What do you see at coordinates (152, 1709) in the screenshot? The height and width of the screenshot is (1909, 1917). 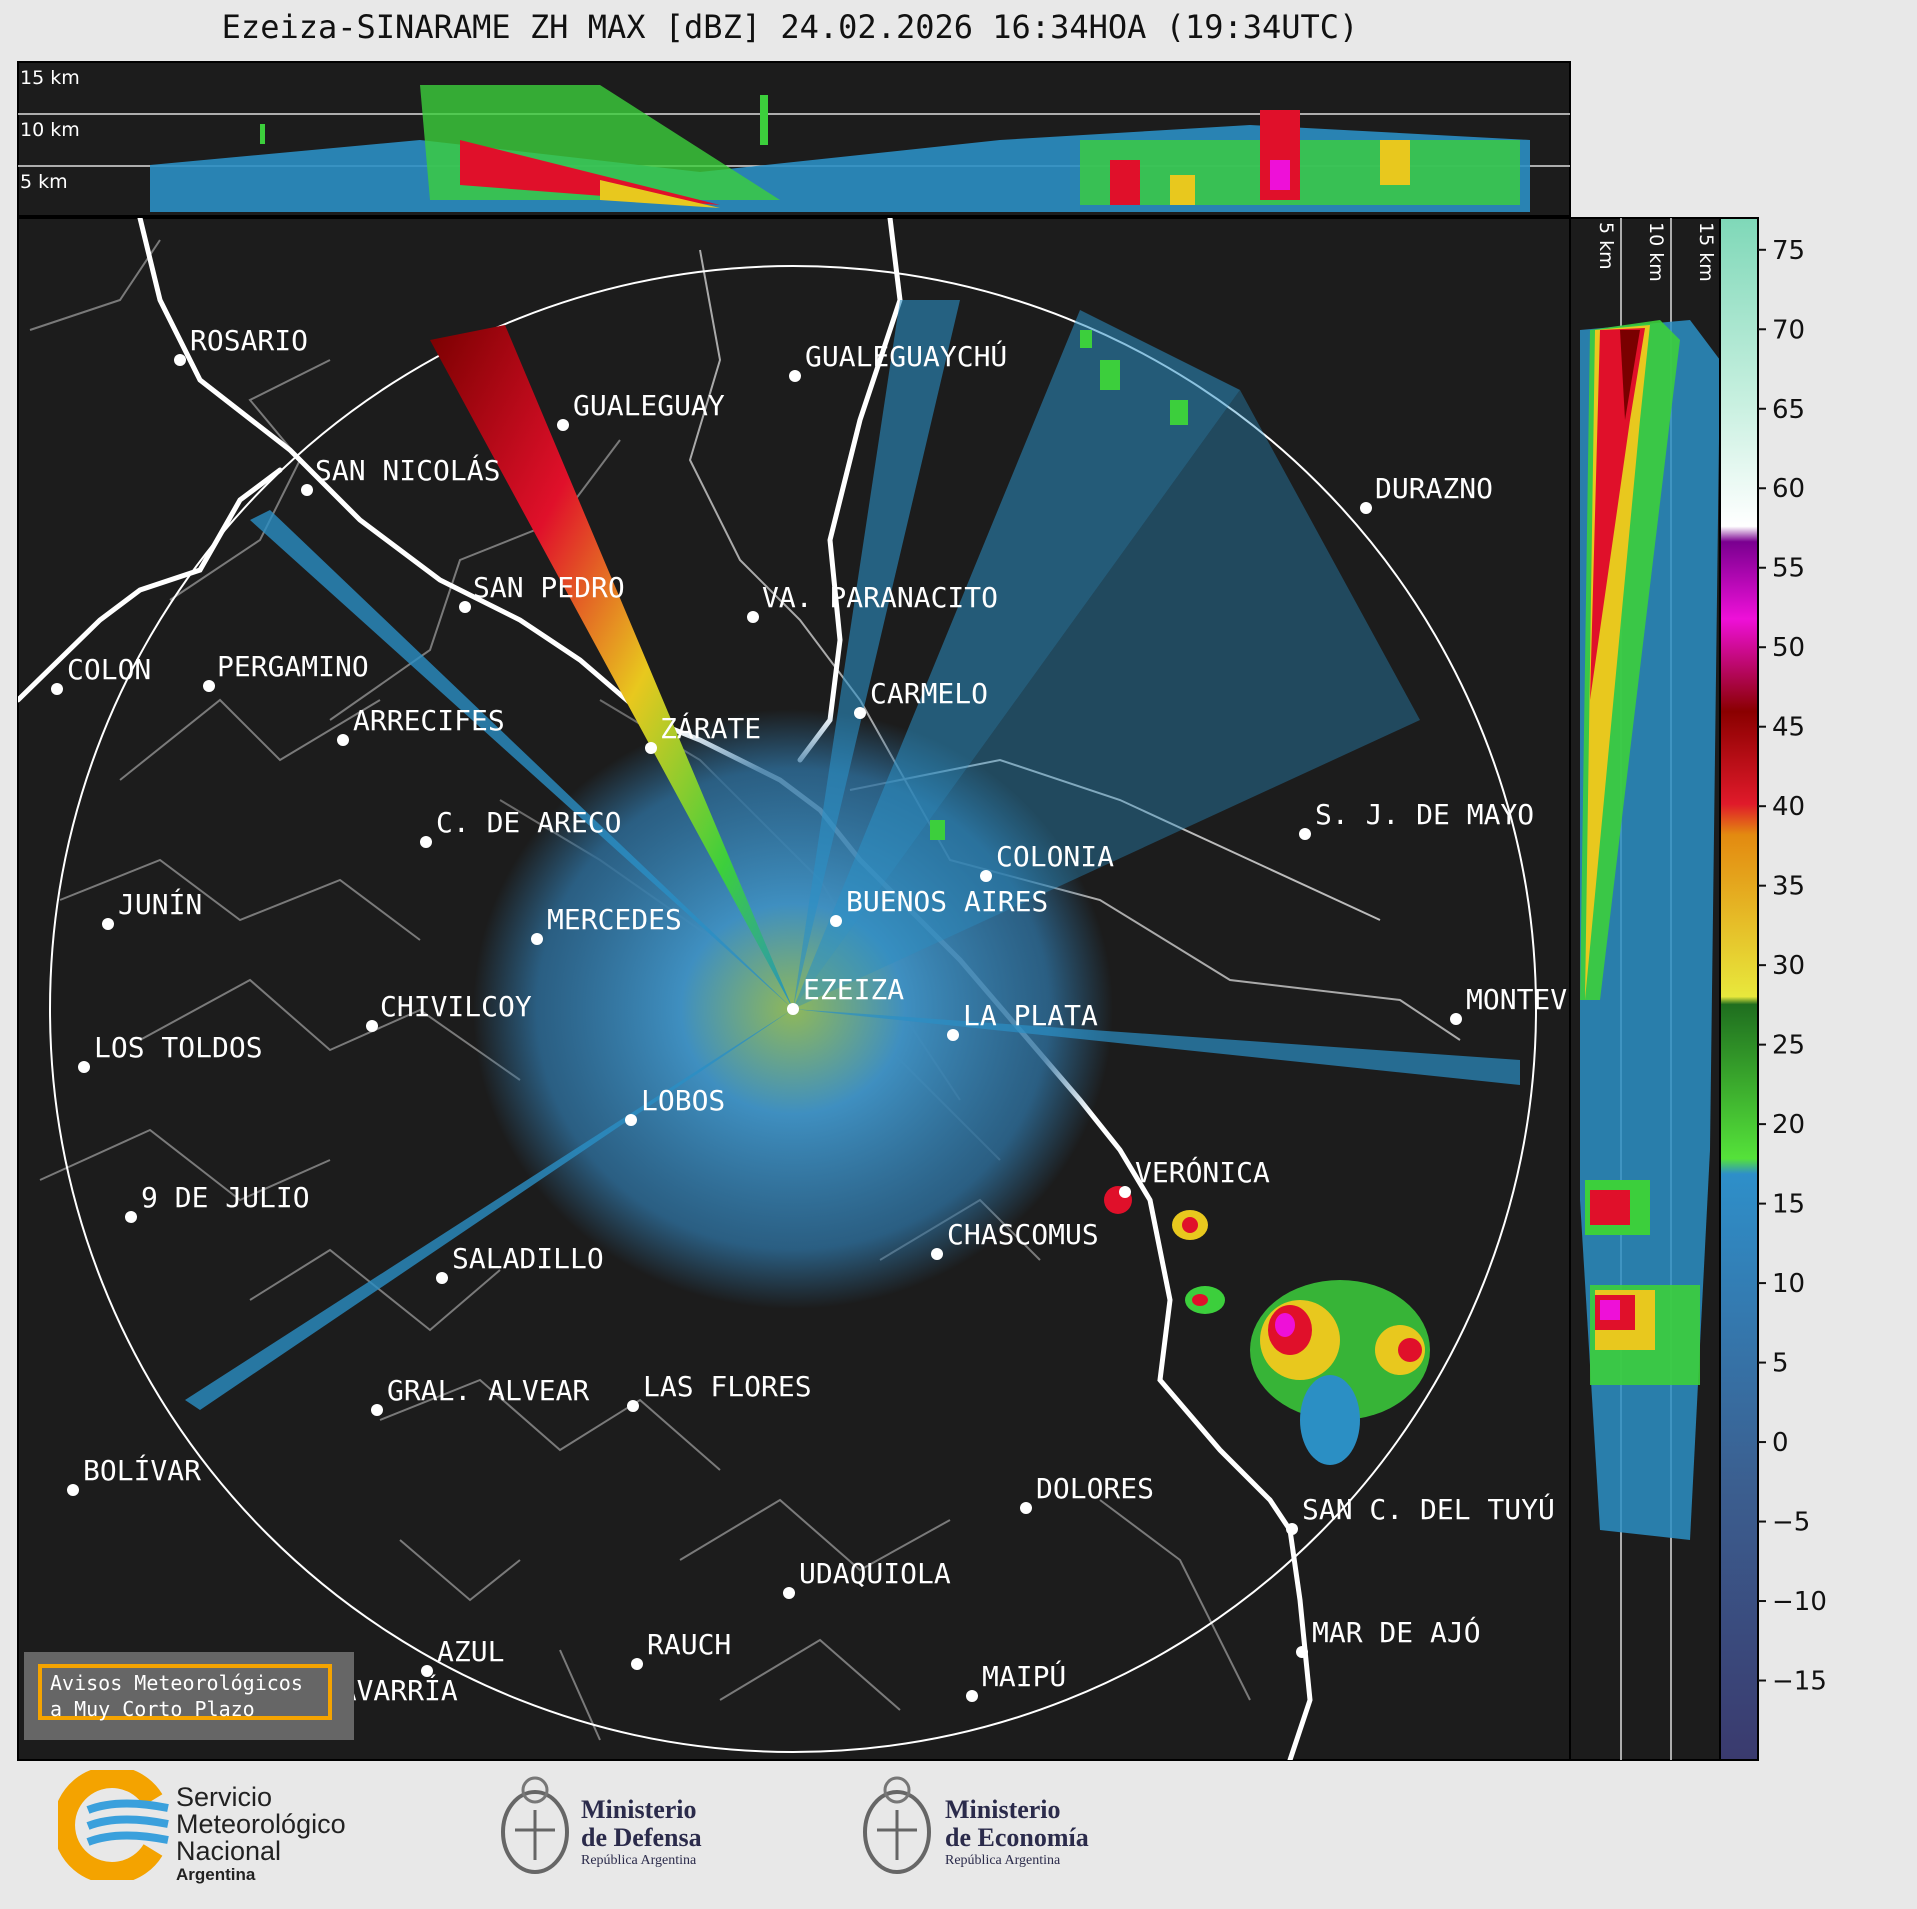 I see `warning-line-2: a Muy Corto Plazo` at bounding box center [152, 1709].